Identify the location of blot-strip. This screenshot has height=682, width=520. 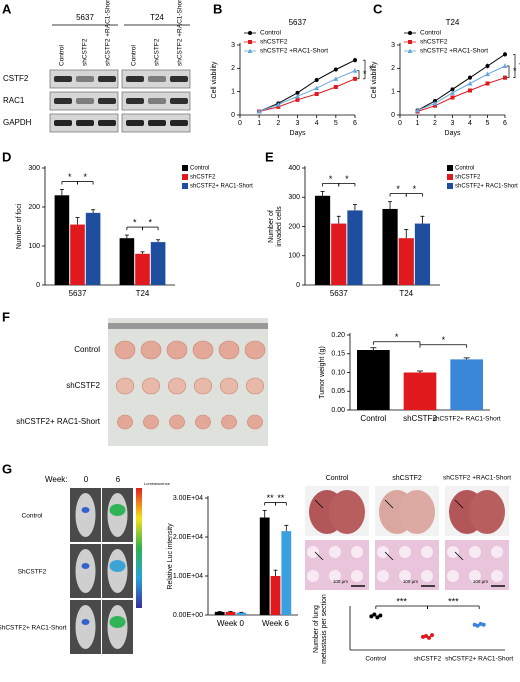
(84, 79).